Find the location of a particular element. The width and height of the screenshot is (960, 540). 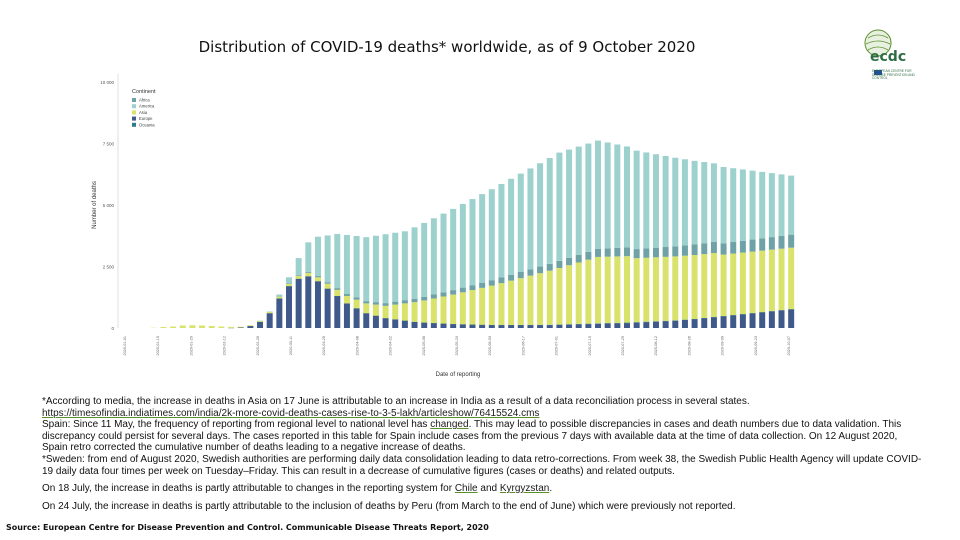

note-kyrgyzstan-link: Kyrgyzstan is located at coordinates (524, 489).